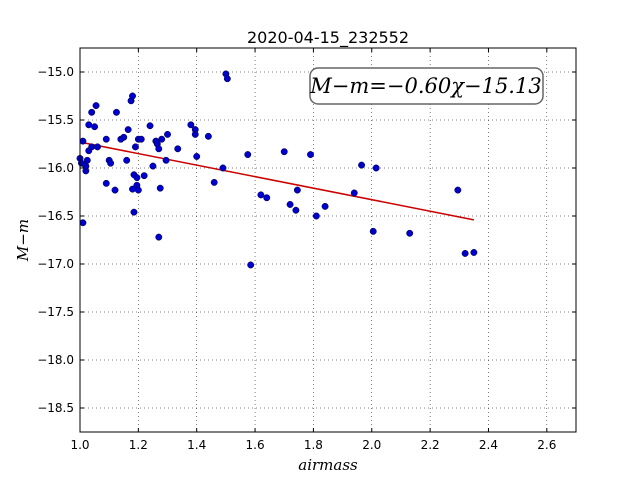 This screenshot has width=640, height=480. What do you see at coordinates (55, 360) in the screenshot?
I see `y-tick-label: −18.0` at bounding box center [55, 360].